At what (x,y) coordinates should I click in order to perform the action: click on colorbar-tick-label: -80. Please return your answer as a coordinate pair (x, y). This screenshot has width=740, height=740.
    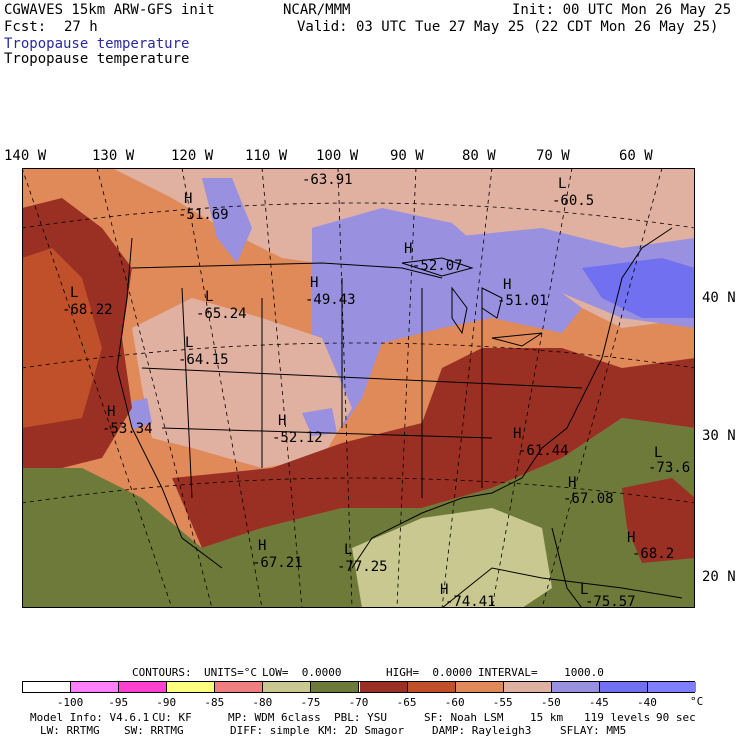
    Looking at the image, I should click on (262, 702).